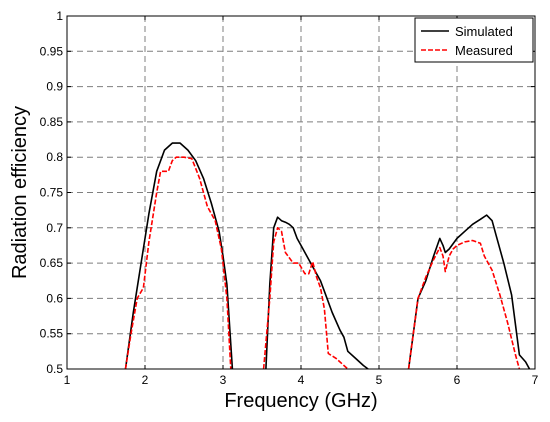 The image size is (550, 422). I want to click on y-tick-label: 0.9, so click(54, 87).